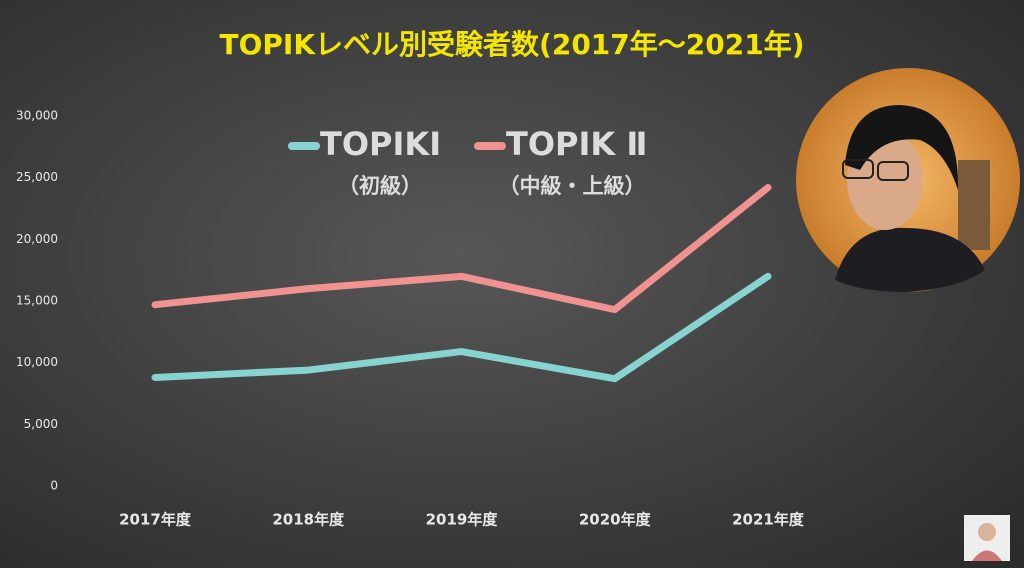  What do you see at coordinates (37, 116) in the screenshot?
I see `y-tick-label: 30,000` at bounding box center [37, 116].